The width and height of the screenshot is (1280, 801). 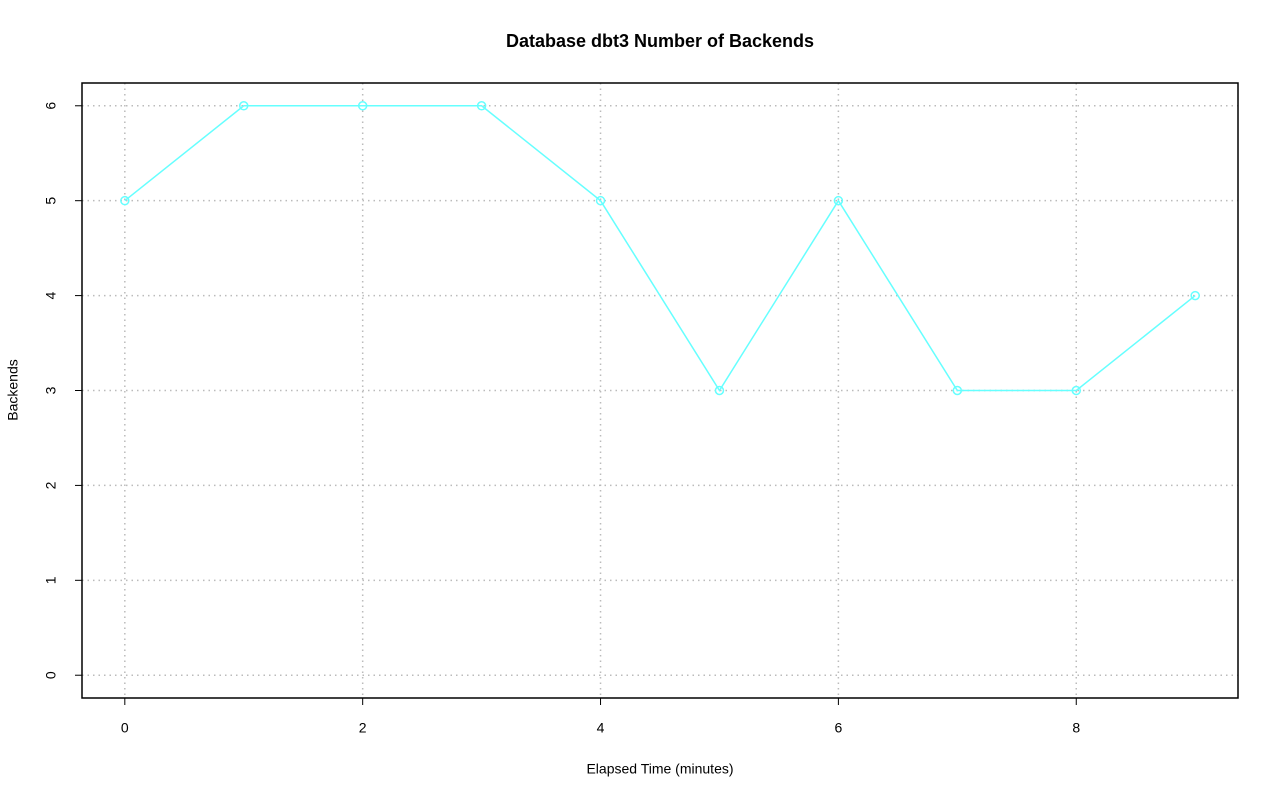 I want to click on x-tick-label: 0, so click(x=125, y=728).